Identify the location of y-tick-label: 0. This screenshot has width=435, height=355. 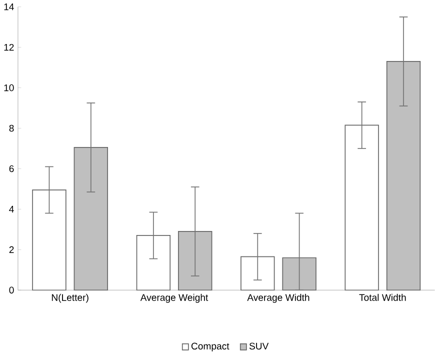
(11, 290).